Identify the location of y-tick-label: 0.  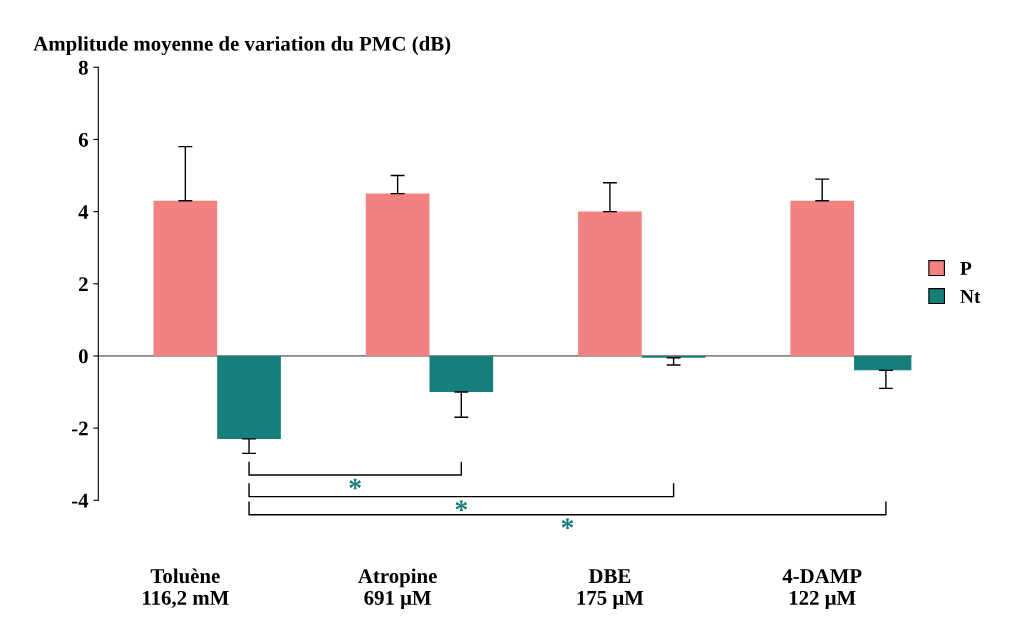
(83, 356).